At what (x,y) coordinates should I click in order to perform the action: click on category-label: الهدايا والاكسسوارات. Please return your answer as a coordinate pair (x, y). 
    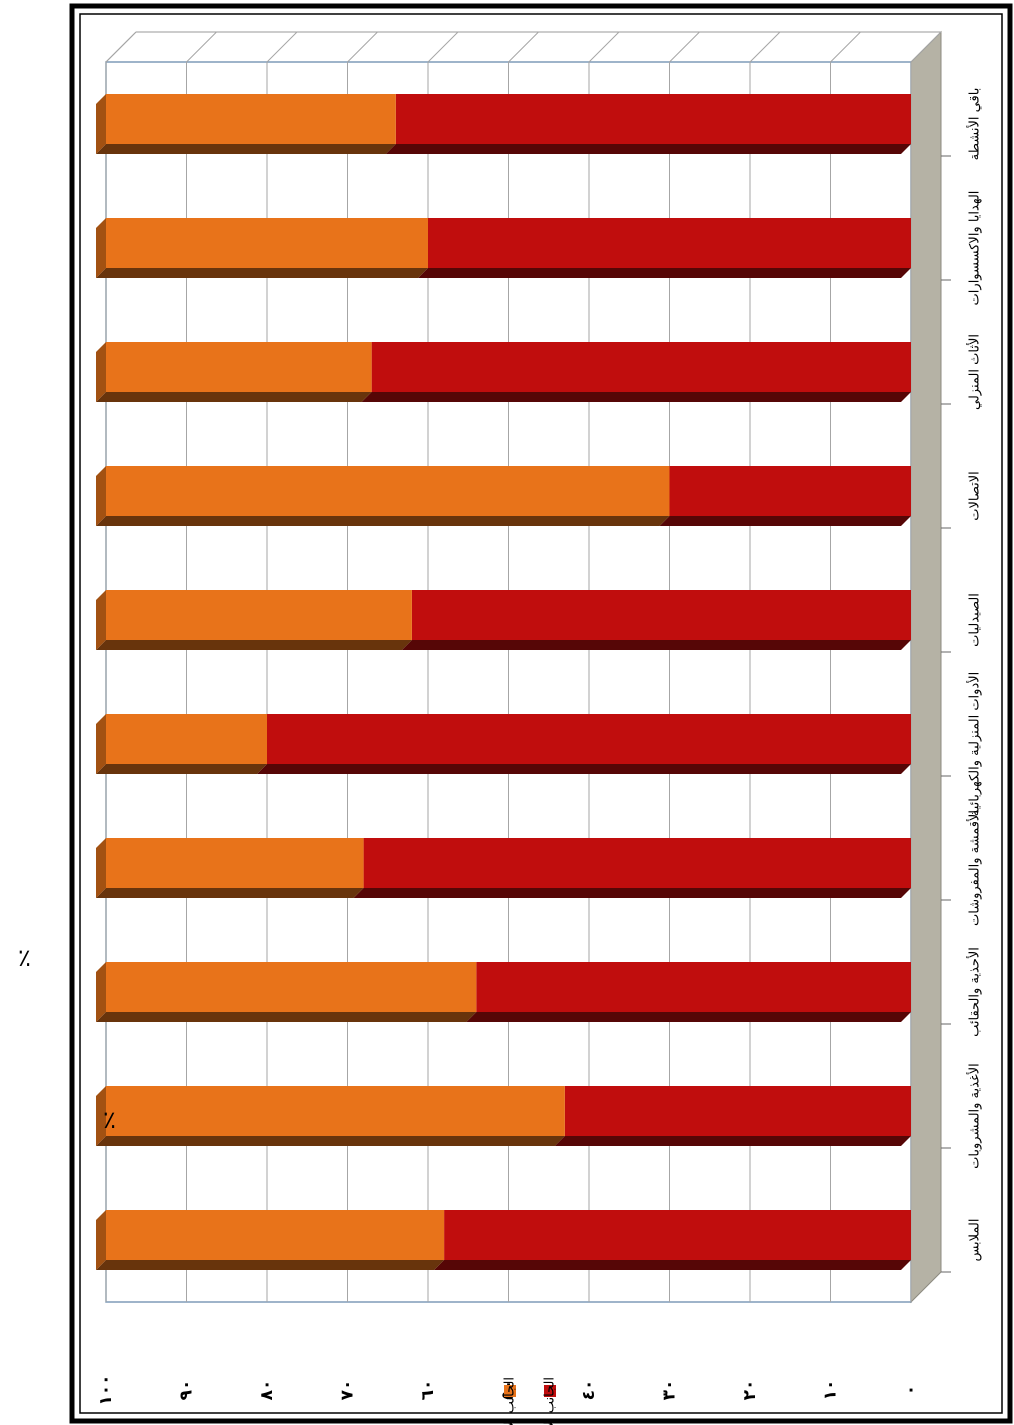
    Looking at the image, I should click on (975, 248).